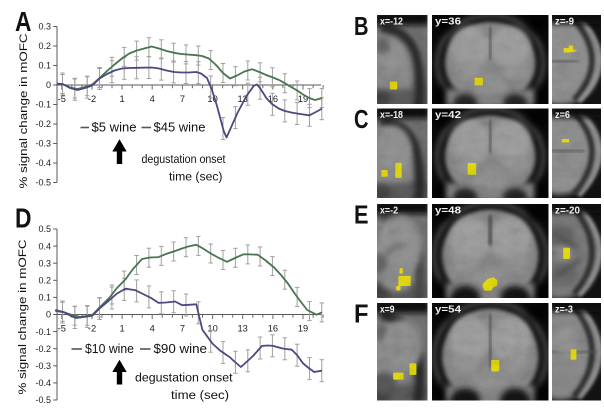 This screenshot has width=604, height=418. Describe the element at coordinates (361, 119) in the screenshot. I see `svg-text: C` at that location.